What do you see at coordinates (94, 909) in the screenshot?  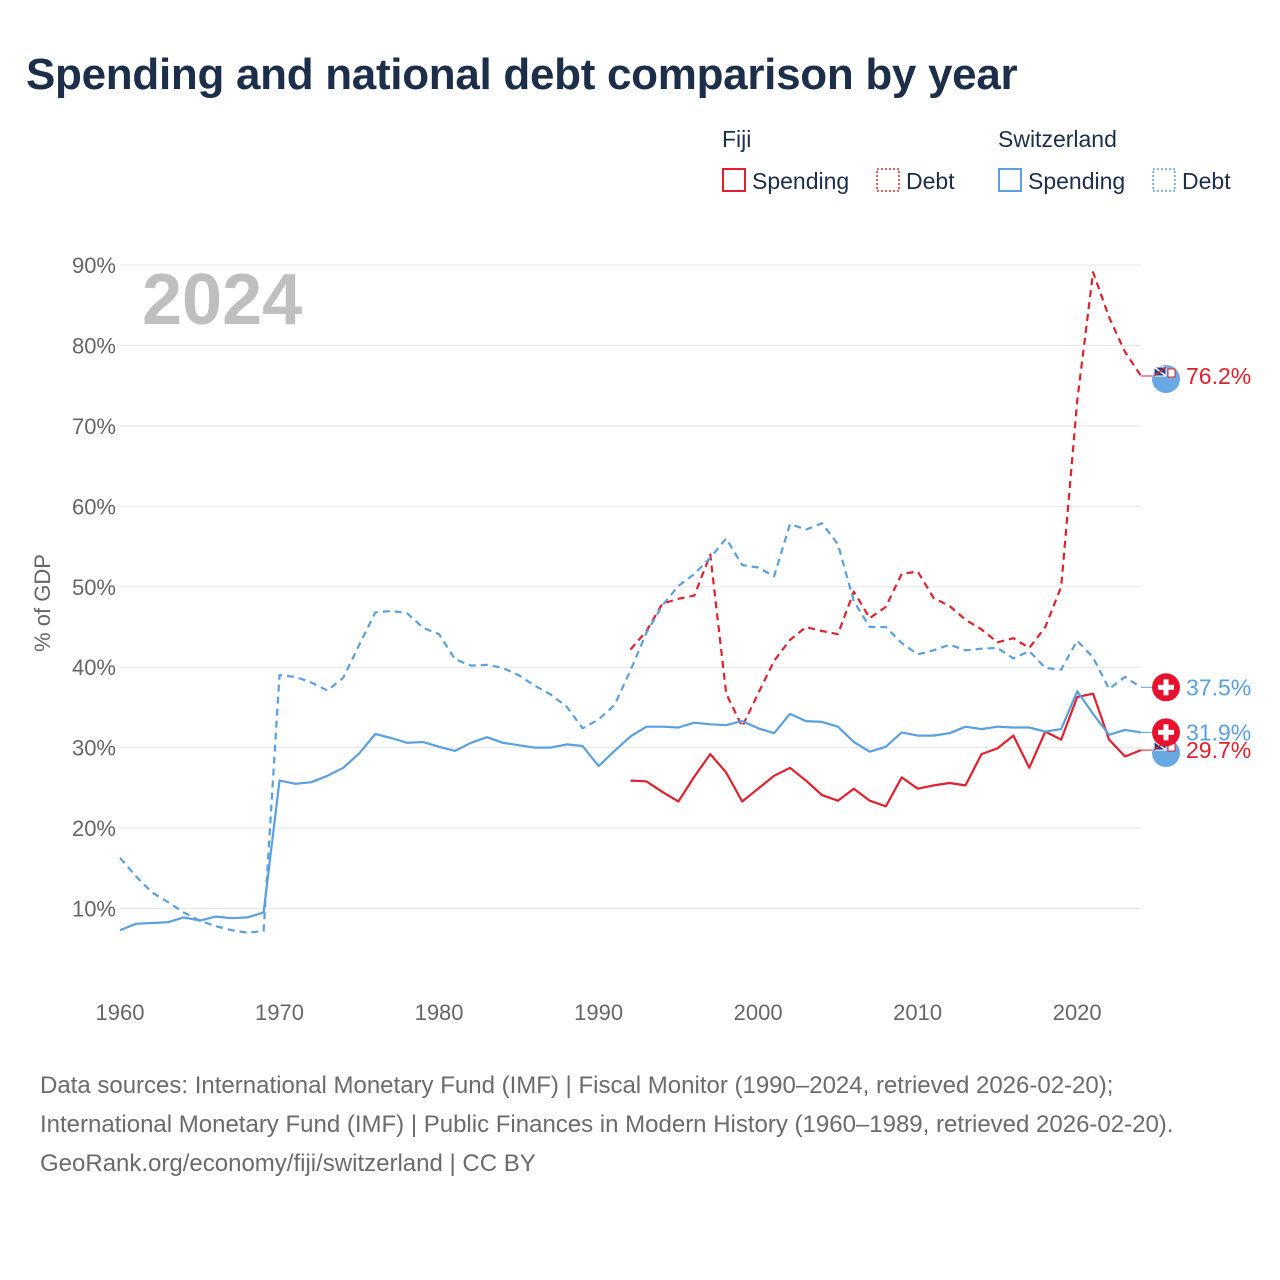 I see `y-tick-label: 10%` at bounding box center [94, 909].